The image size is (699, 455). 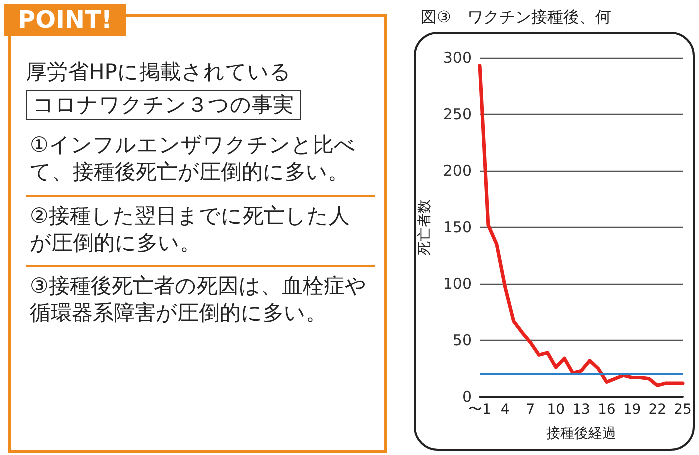 I want to click on text: 厚労省HPに掲載されている, so click(x=159, y=72).